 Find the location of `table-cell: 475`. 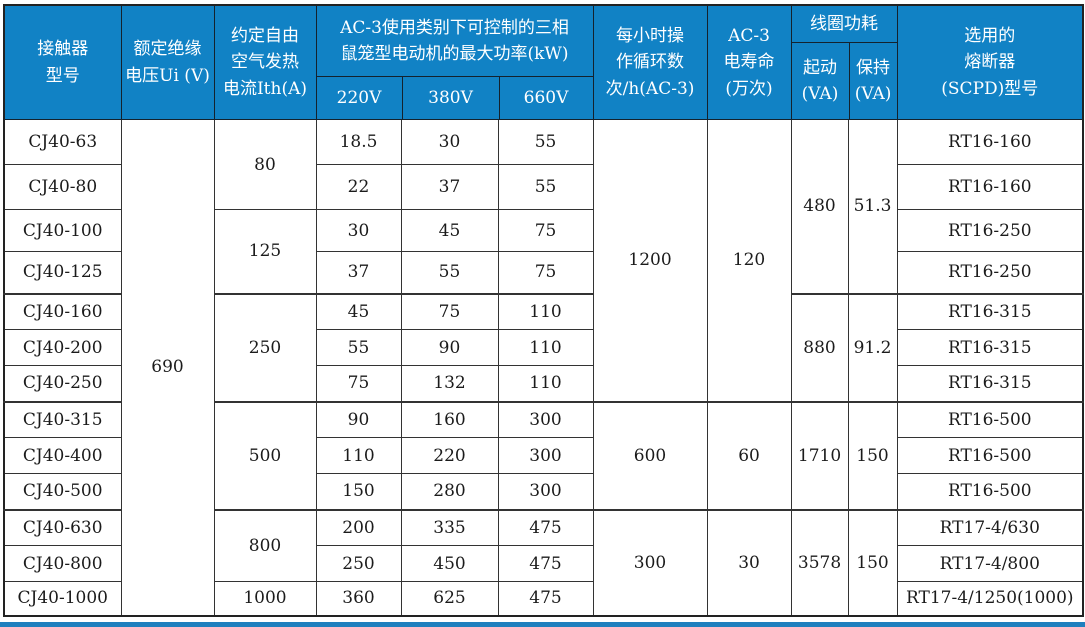

table-cell: 475 is located at coordinates (545, 527).